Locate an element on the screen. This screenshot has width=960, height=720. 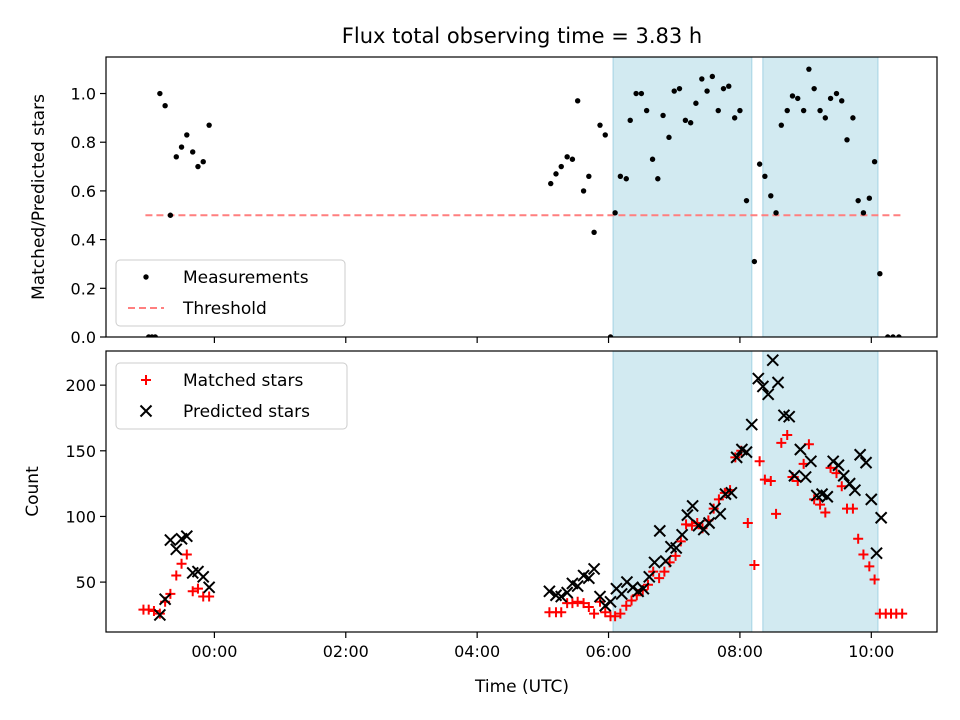
x-tick-label: 02:00 is located at coordinates (346, 651).